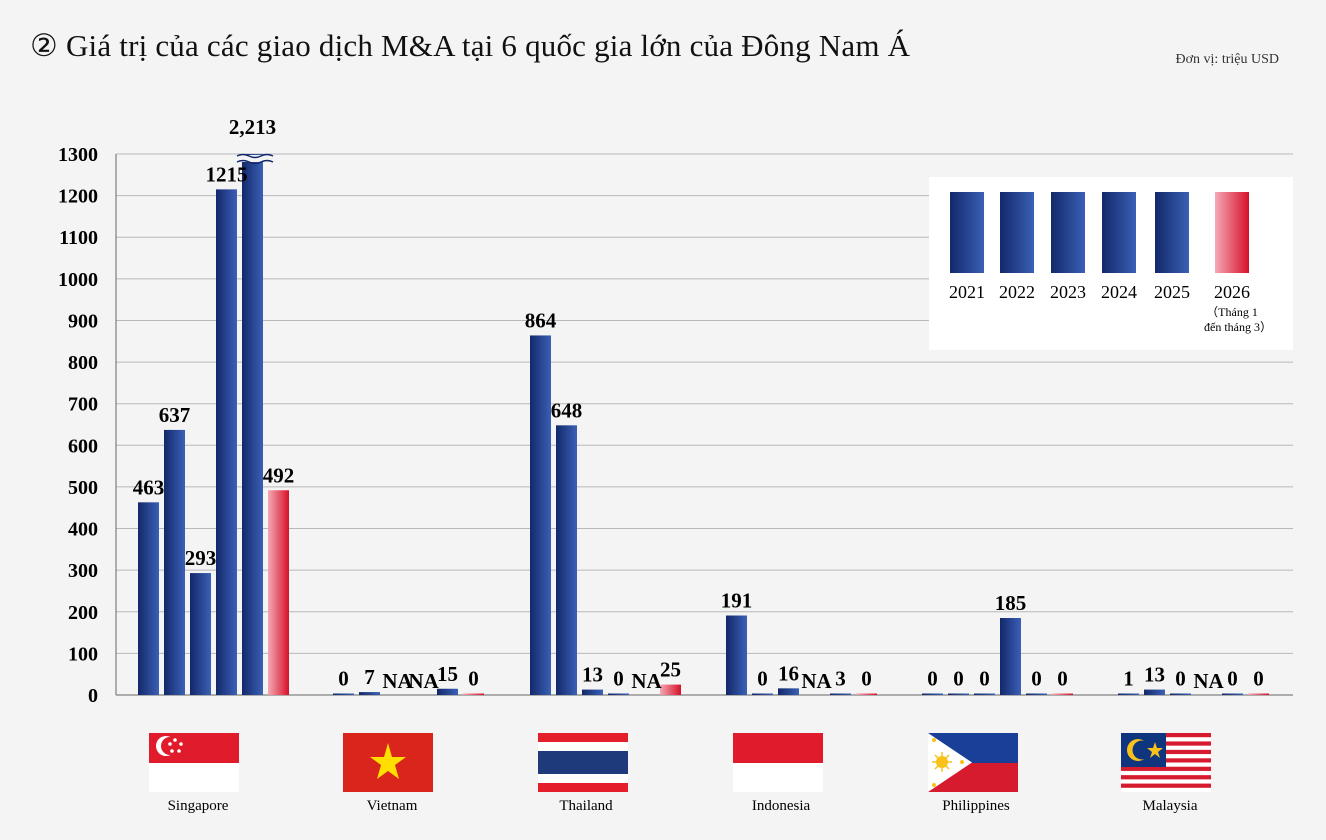 The height and width of the screenshot is (840, 1326). Describe the element at coordinates (586, 806) in the screenshot. I see `country-label-thailand: Thailand` at that location.